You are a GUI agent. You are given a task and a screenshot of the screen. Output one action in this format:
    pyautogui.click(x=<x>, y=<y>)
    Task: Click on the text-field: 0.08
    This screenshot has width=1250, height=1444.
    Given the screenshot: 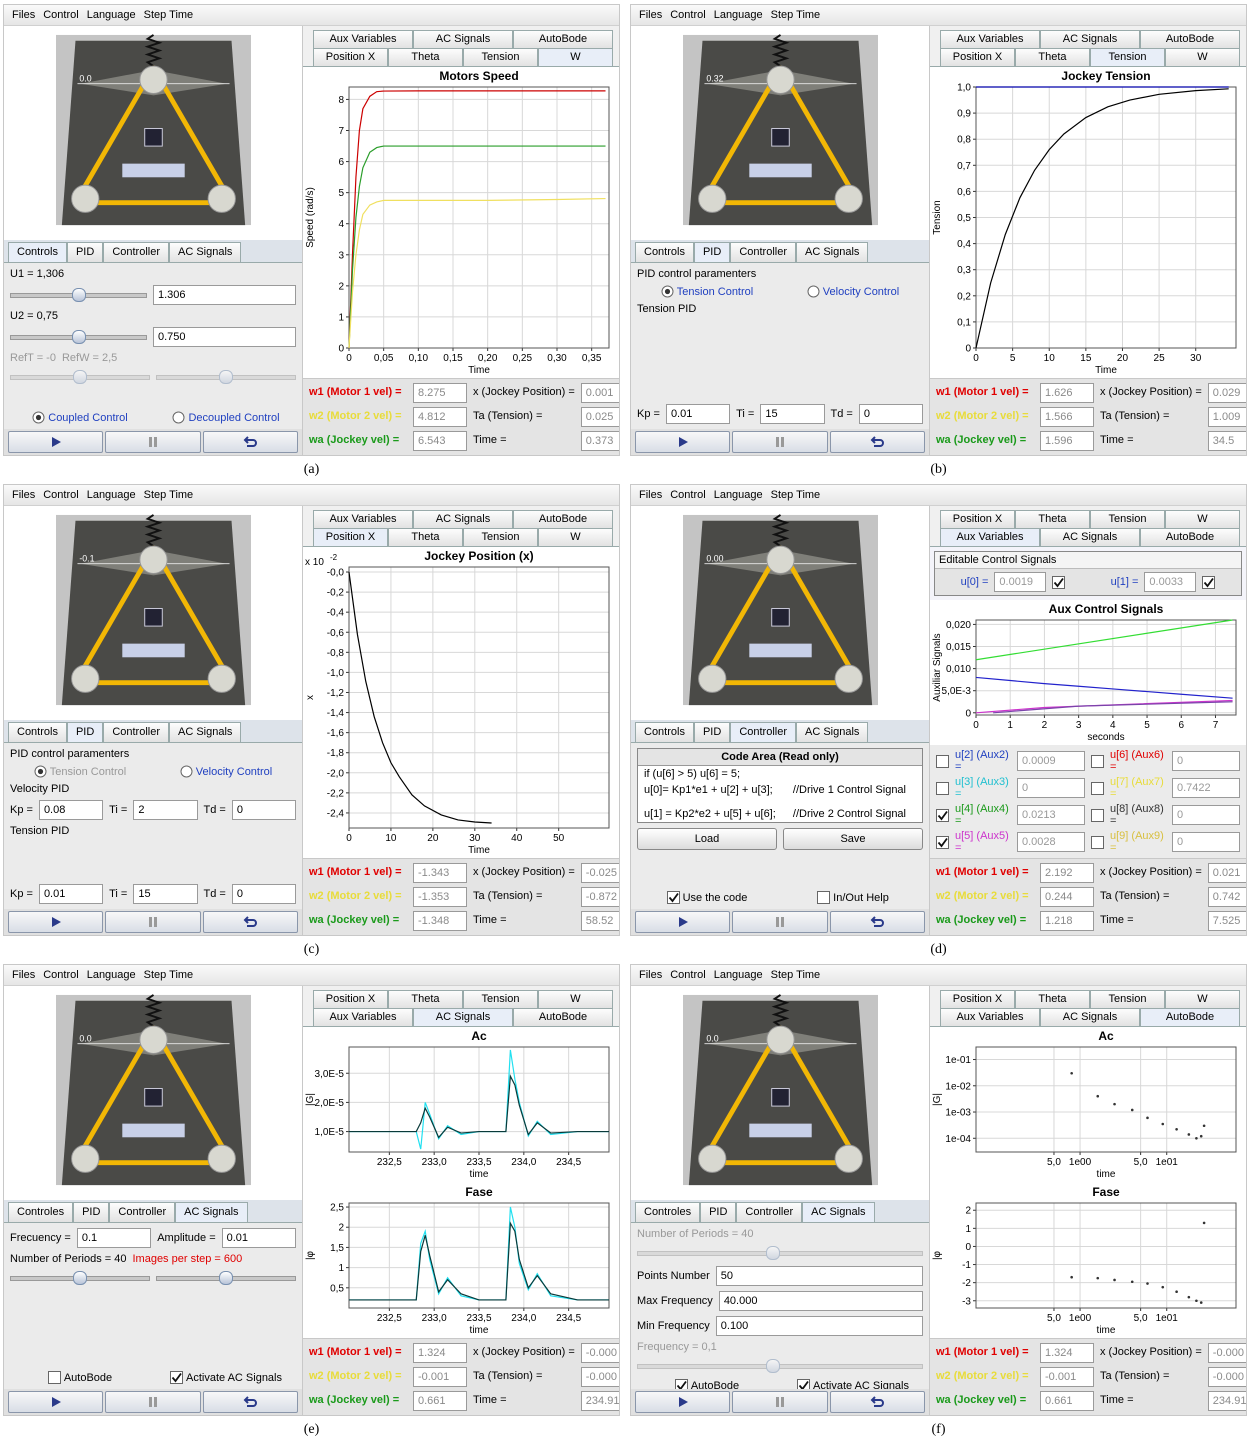 What is the action you would take?
    pyautogui.click(x=71, y=810)
    